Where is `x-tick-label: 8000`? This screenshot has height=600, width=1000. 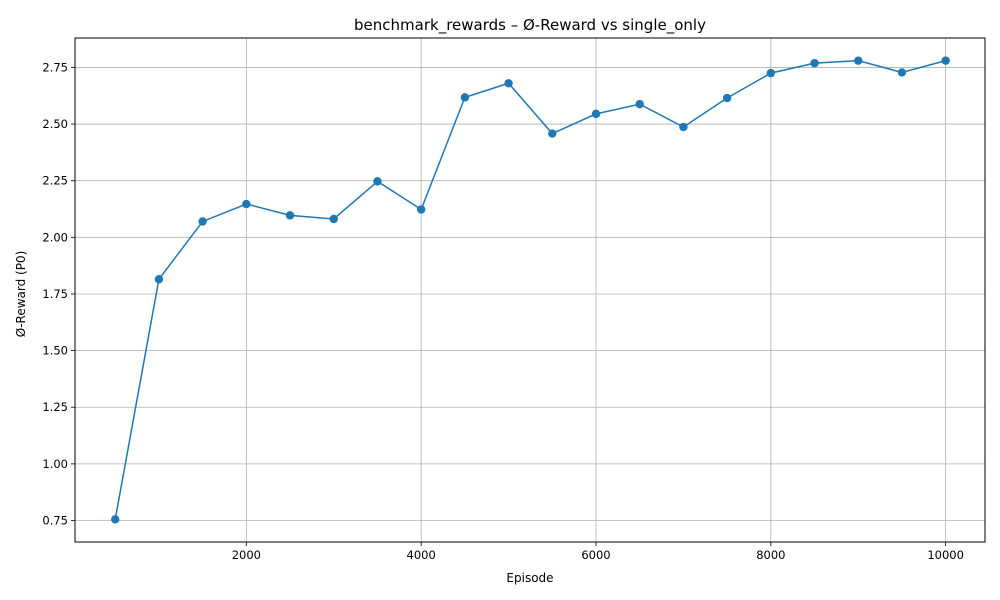
x-tick-label: 8000 is located at coordinates (770, 555).